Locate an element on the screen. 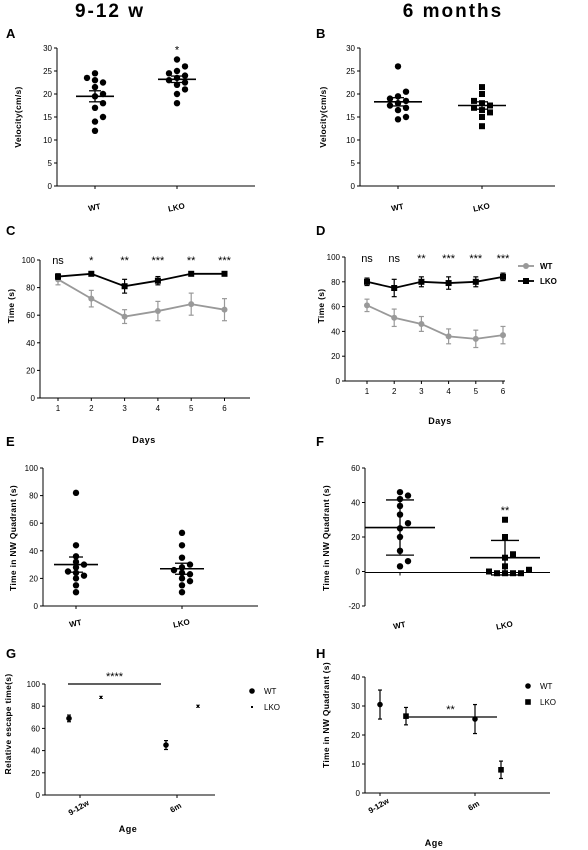  xlabel-c: Days is located at coordinates (144, 440).